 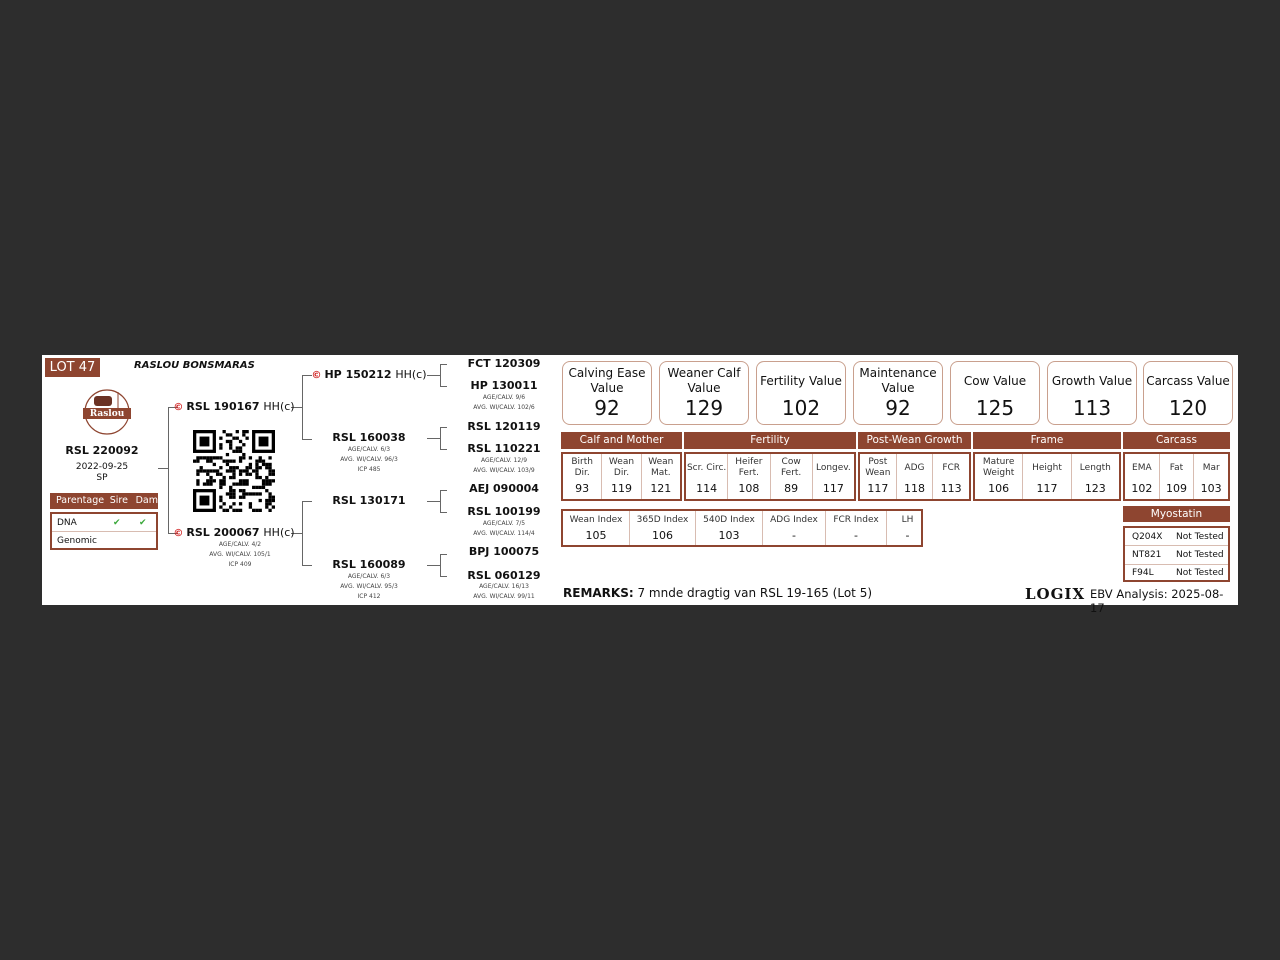 What do you see at coordinates (279, 406) in the screenshot?
I see `sire-tag: HH(c)` at bounding box center [279, 406].